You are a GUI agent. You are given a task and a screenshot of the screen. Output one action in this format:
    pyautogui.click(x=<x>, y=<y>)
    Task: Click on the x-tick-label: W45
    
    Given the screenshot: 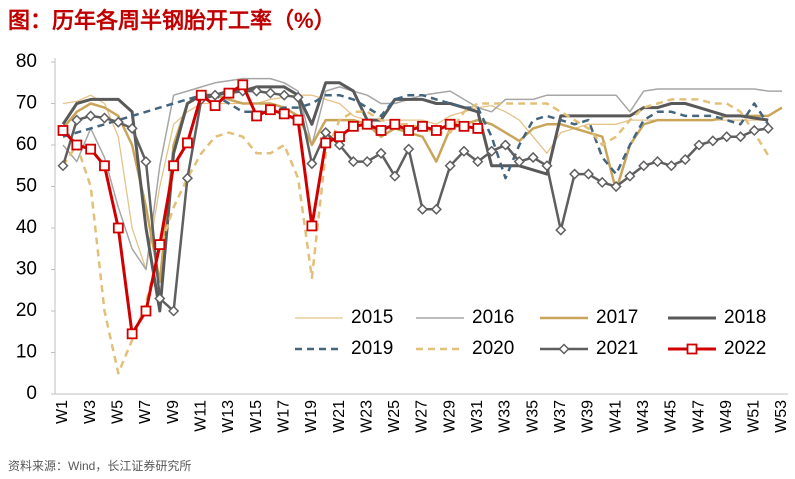 What is the action you would take?
    pyautogui.click(x=671, y=416)
    